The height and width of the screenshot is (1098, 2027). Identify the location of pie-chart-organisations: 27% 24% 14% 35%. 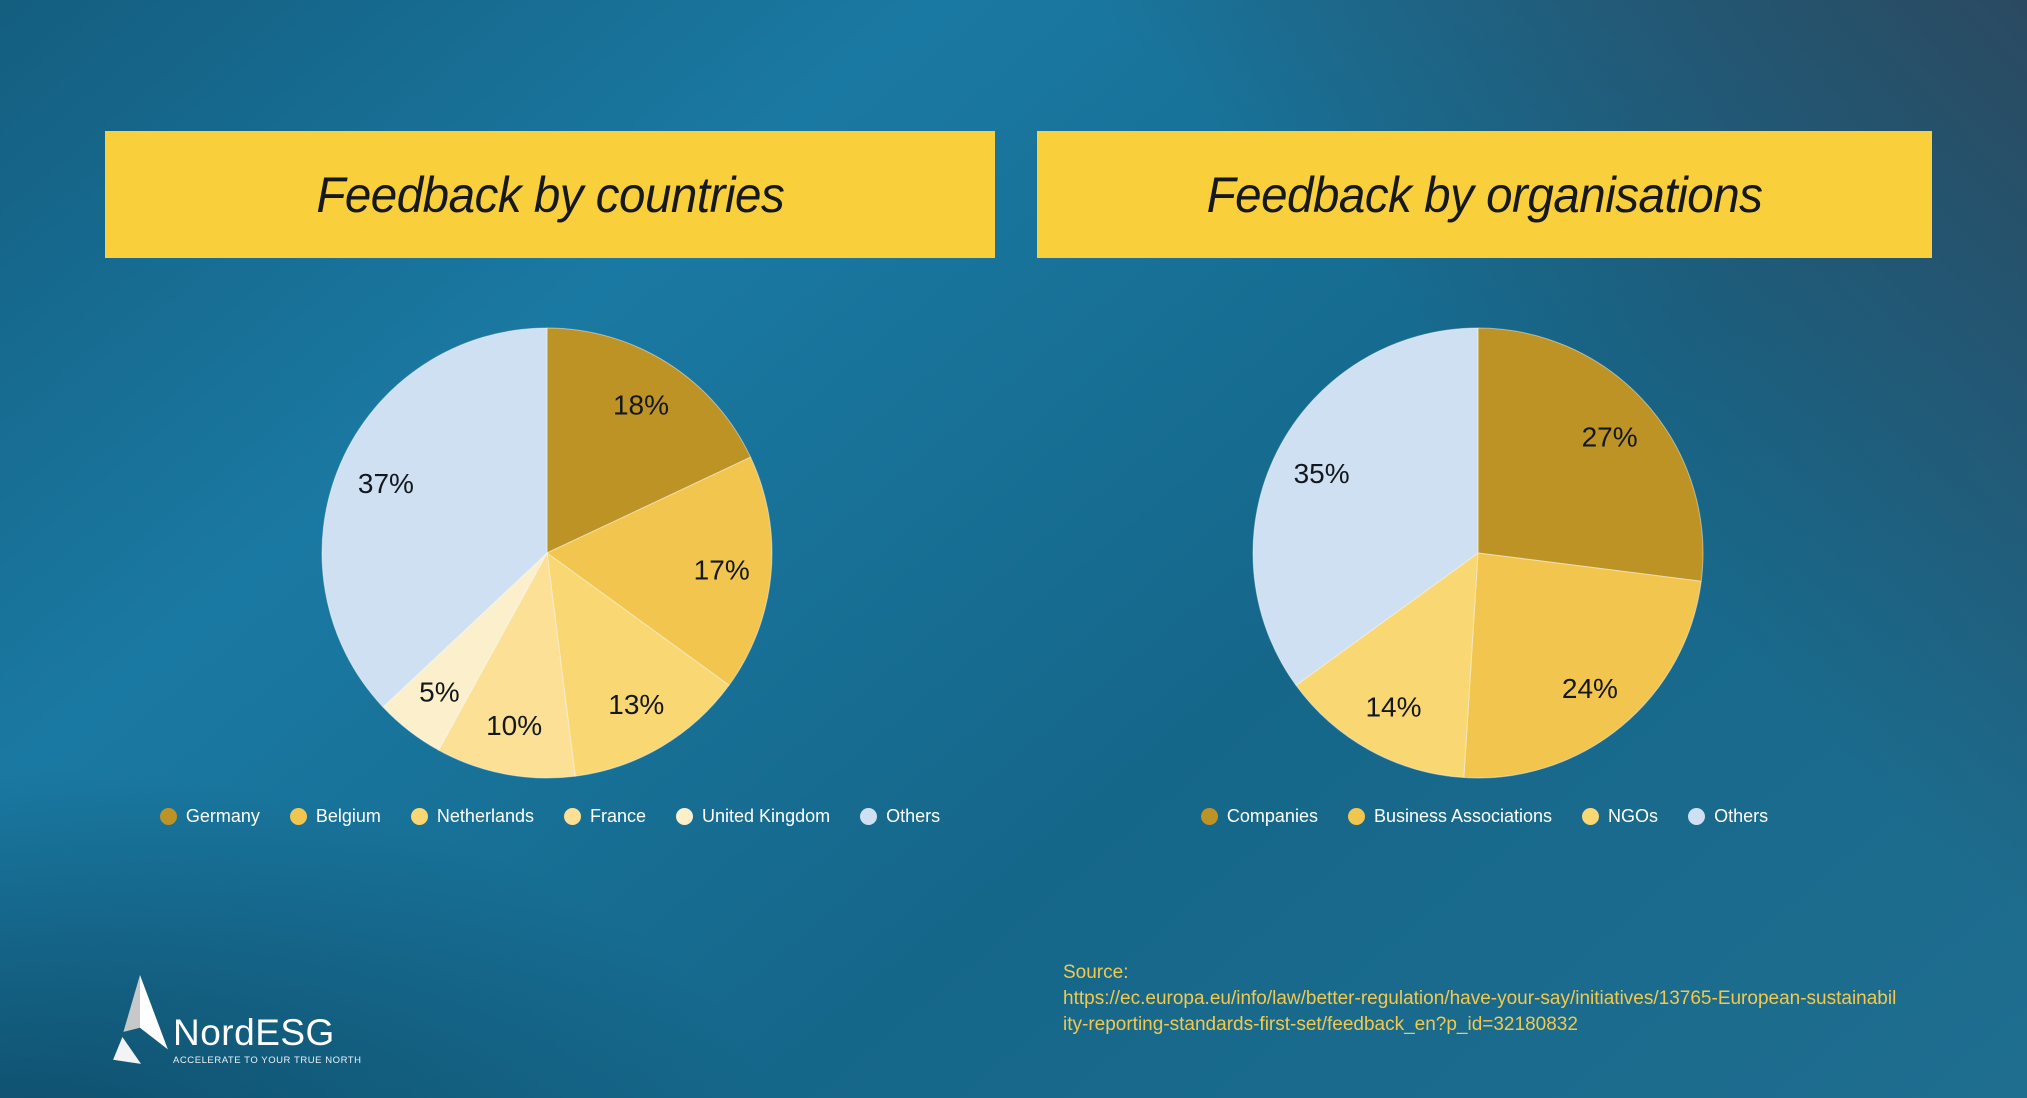
(1478, 553).